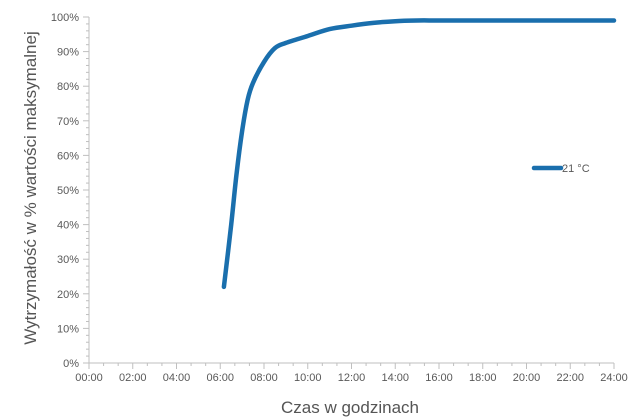 The image size is (642, 417). I want to click on y-tick-label: 20%, so click(68, 295).